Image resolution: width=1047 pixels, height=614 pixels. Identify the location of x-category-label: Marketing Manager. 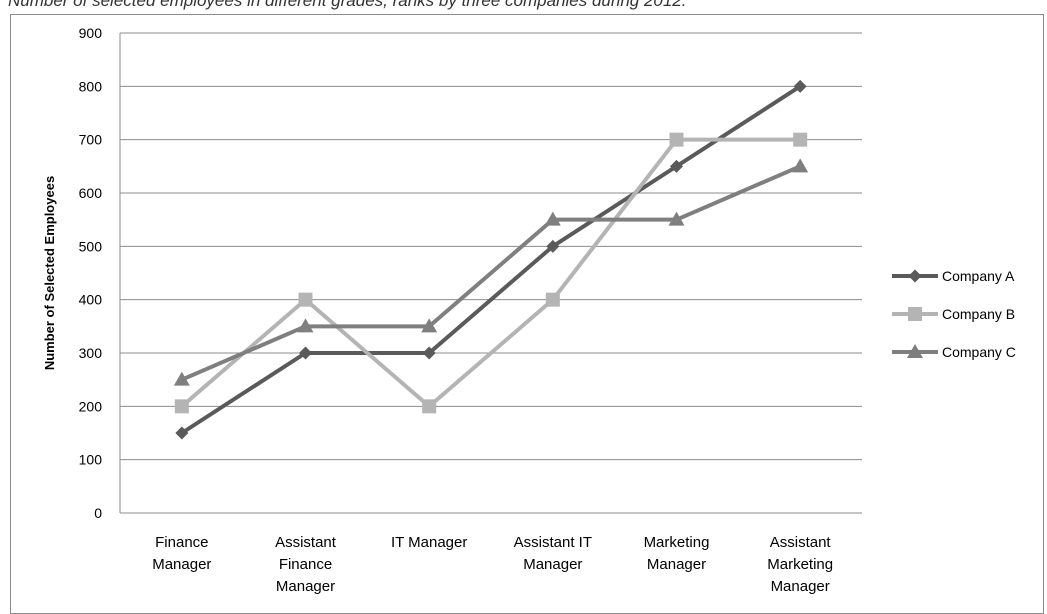
(677, 553).